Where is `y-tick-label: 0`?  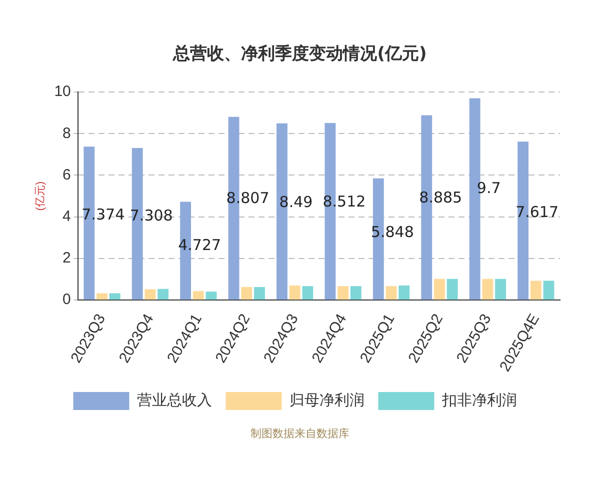 y-tick-label: 0 is located at coordinates (66, 299).